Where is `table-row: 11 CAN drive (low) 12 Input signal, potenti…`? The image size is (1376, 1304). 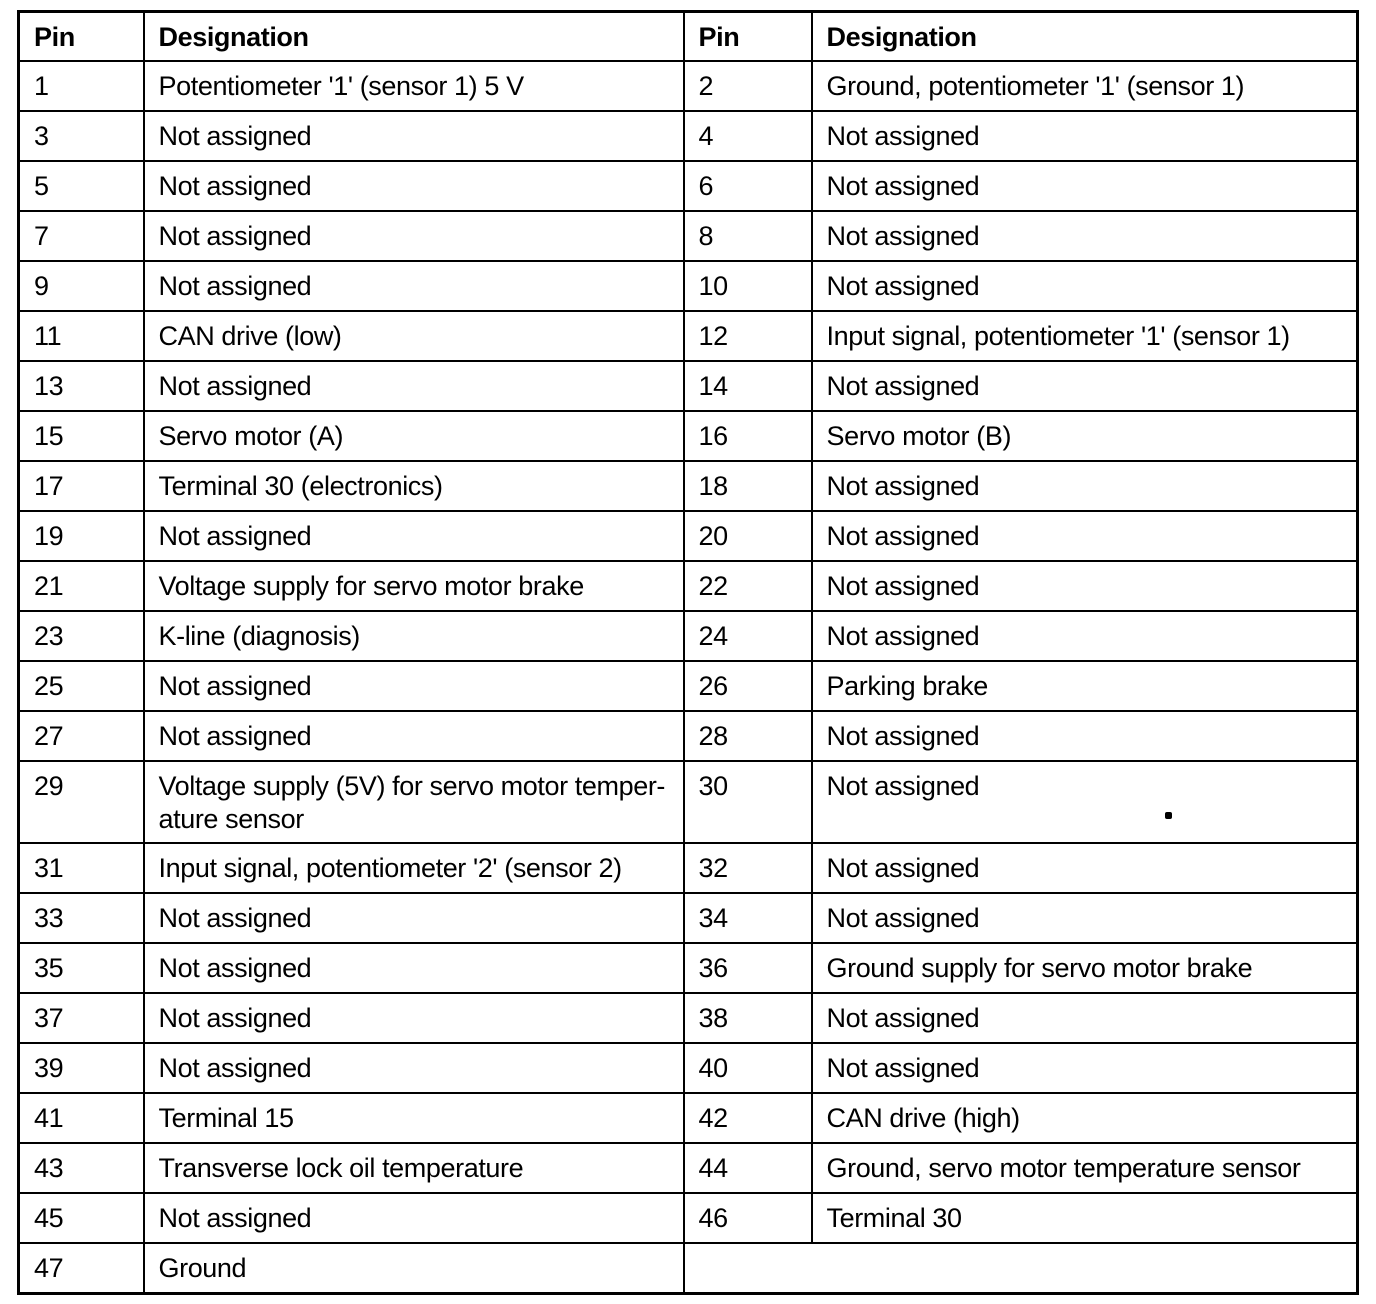 table-row: 11 CAN drive (low) 12 Input signal, potenti… is located at coordinates (688, 336).